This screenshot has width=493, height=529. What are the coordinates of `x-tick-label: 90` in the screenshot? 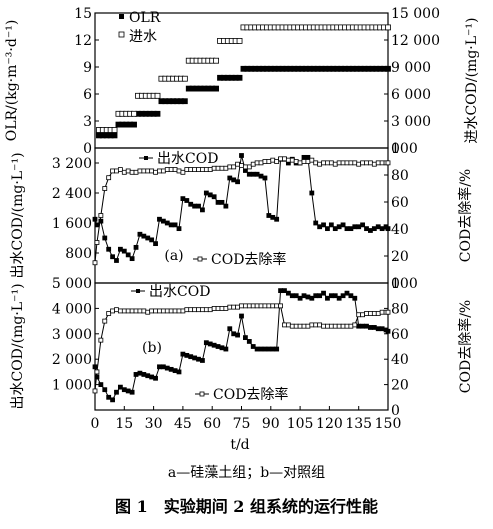 It's located at (271, 424).